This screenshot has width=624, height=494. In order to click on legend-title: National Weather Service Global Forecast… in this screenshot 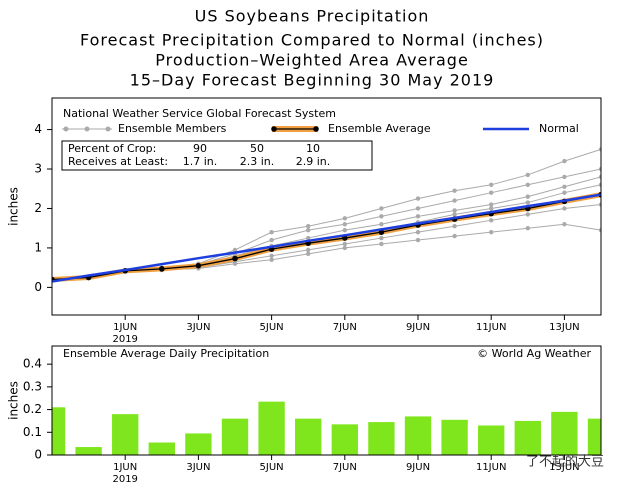, I will do `click(199, 113)`.